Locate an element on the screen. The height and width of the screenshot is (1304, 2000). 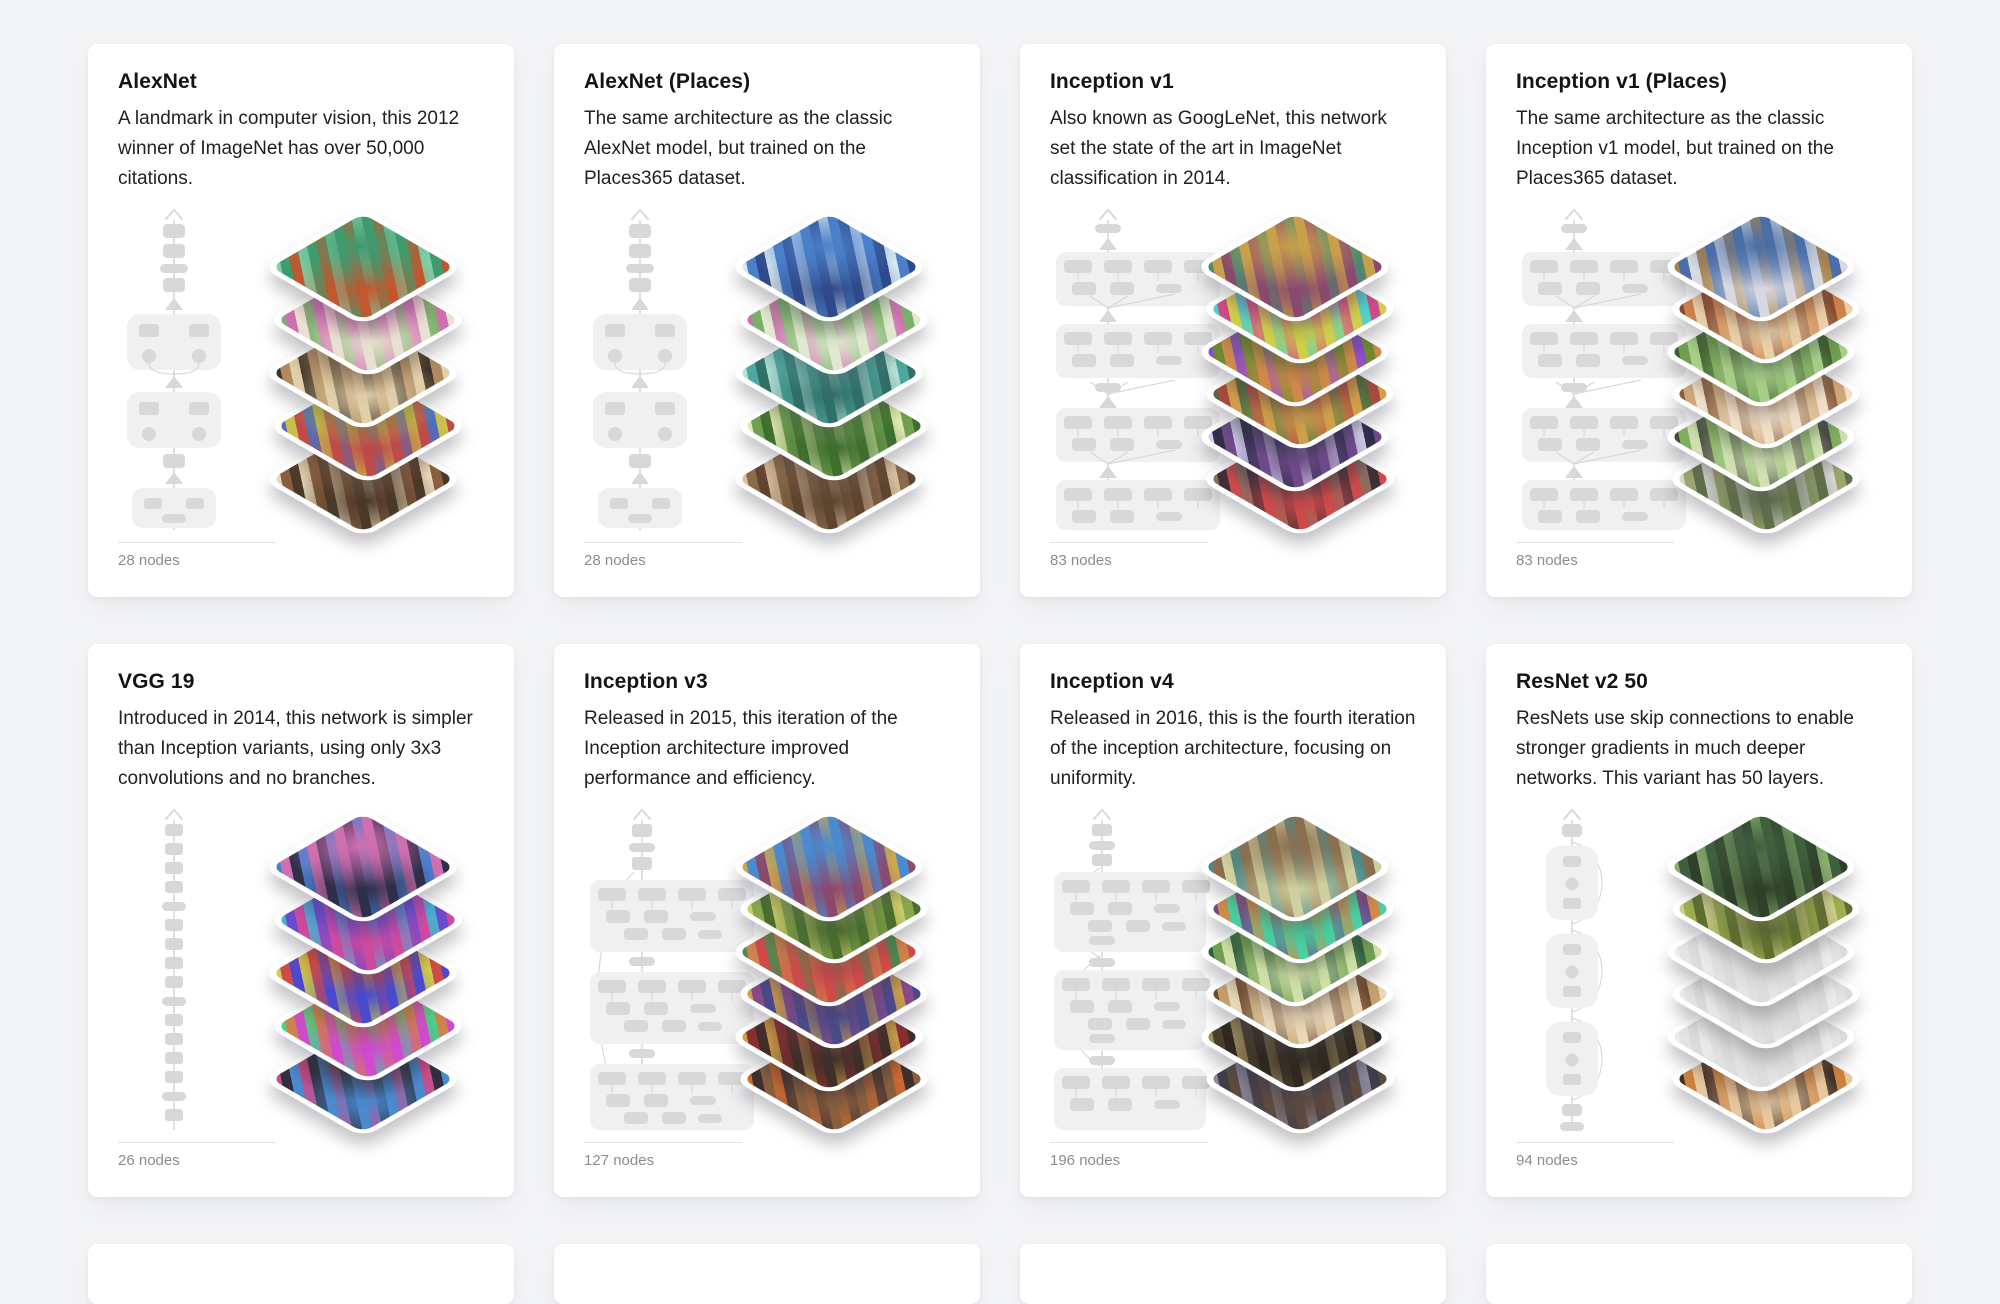
model-title: Inception v1 (Places) is located at coordinates (1622, 81).